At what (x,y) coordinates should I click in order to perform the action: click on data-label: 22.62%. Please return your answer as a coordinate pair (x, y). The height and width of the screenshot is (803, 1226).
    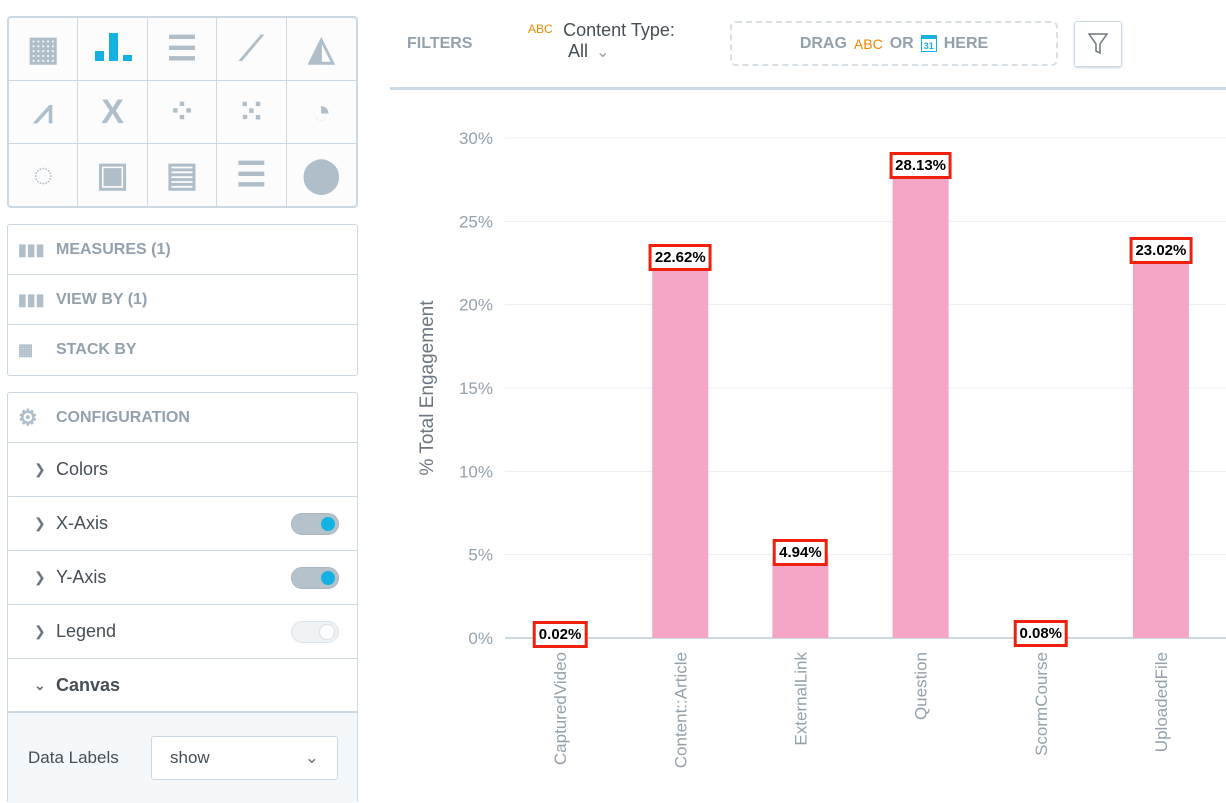
    Looking at the image, I should click on (680, 257).